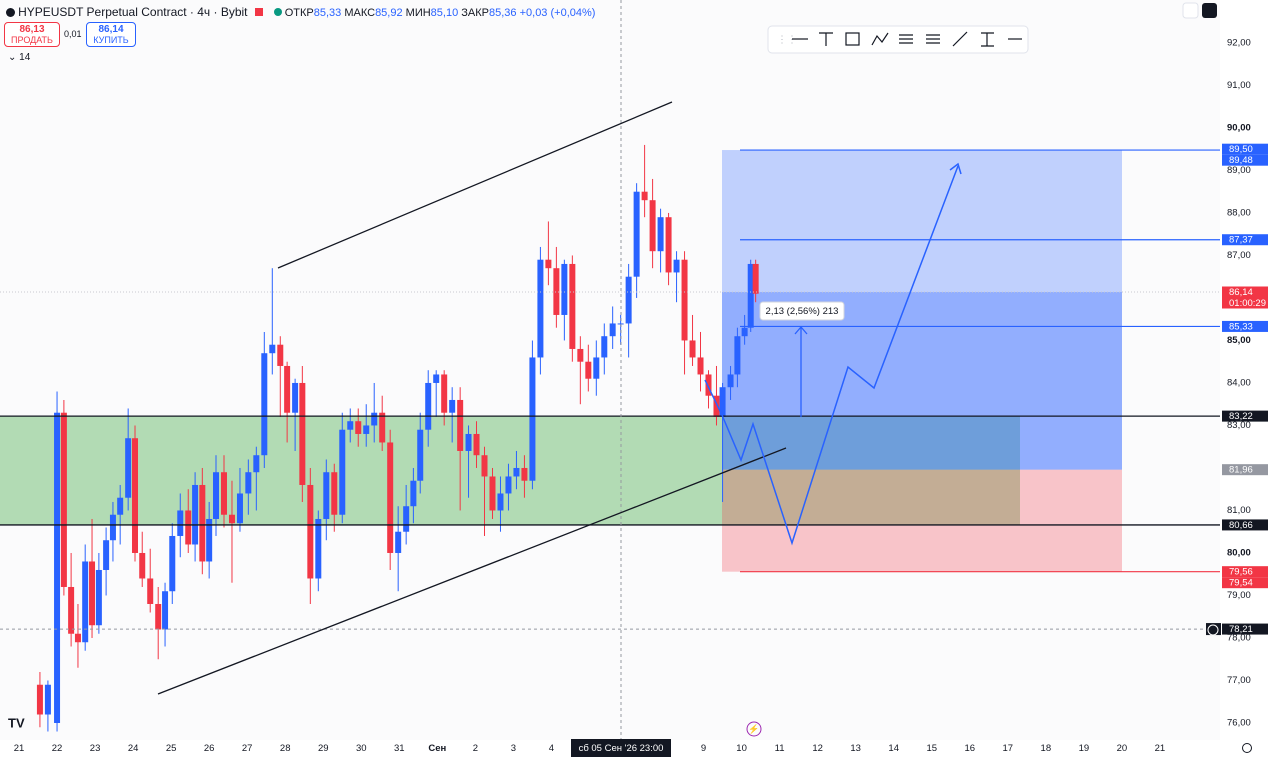 This screenshot has height=759, width=1280. Describe the element at coordinates (1008, 748) in the screenshot. I see `x-tick-label: 17` at that location.